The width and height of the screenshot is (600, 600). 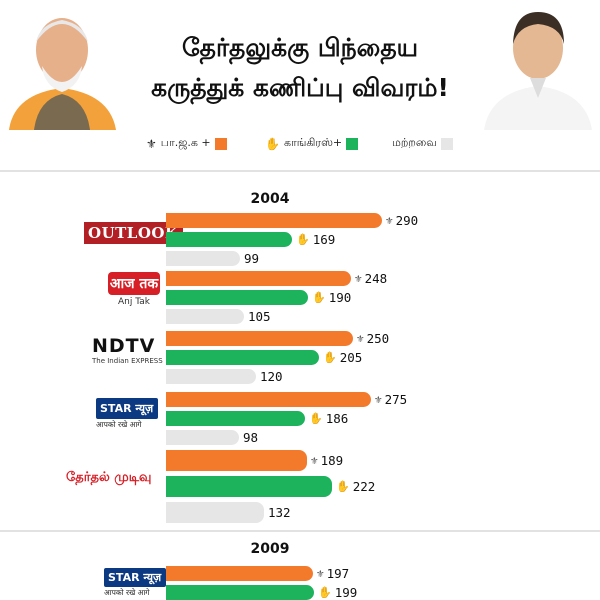 I want to click on data-label: ⚜ 275, so click(x=391, y=399).